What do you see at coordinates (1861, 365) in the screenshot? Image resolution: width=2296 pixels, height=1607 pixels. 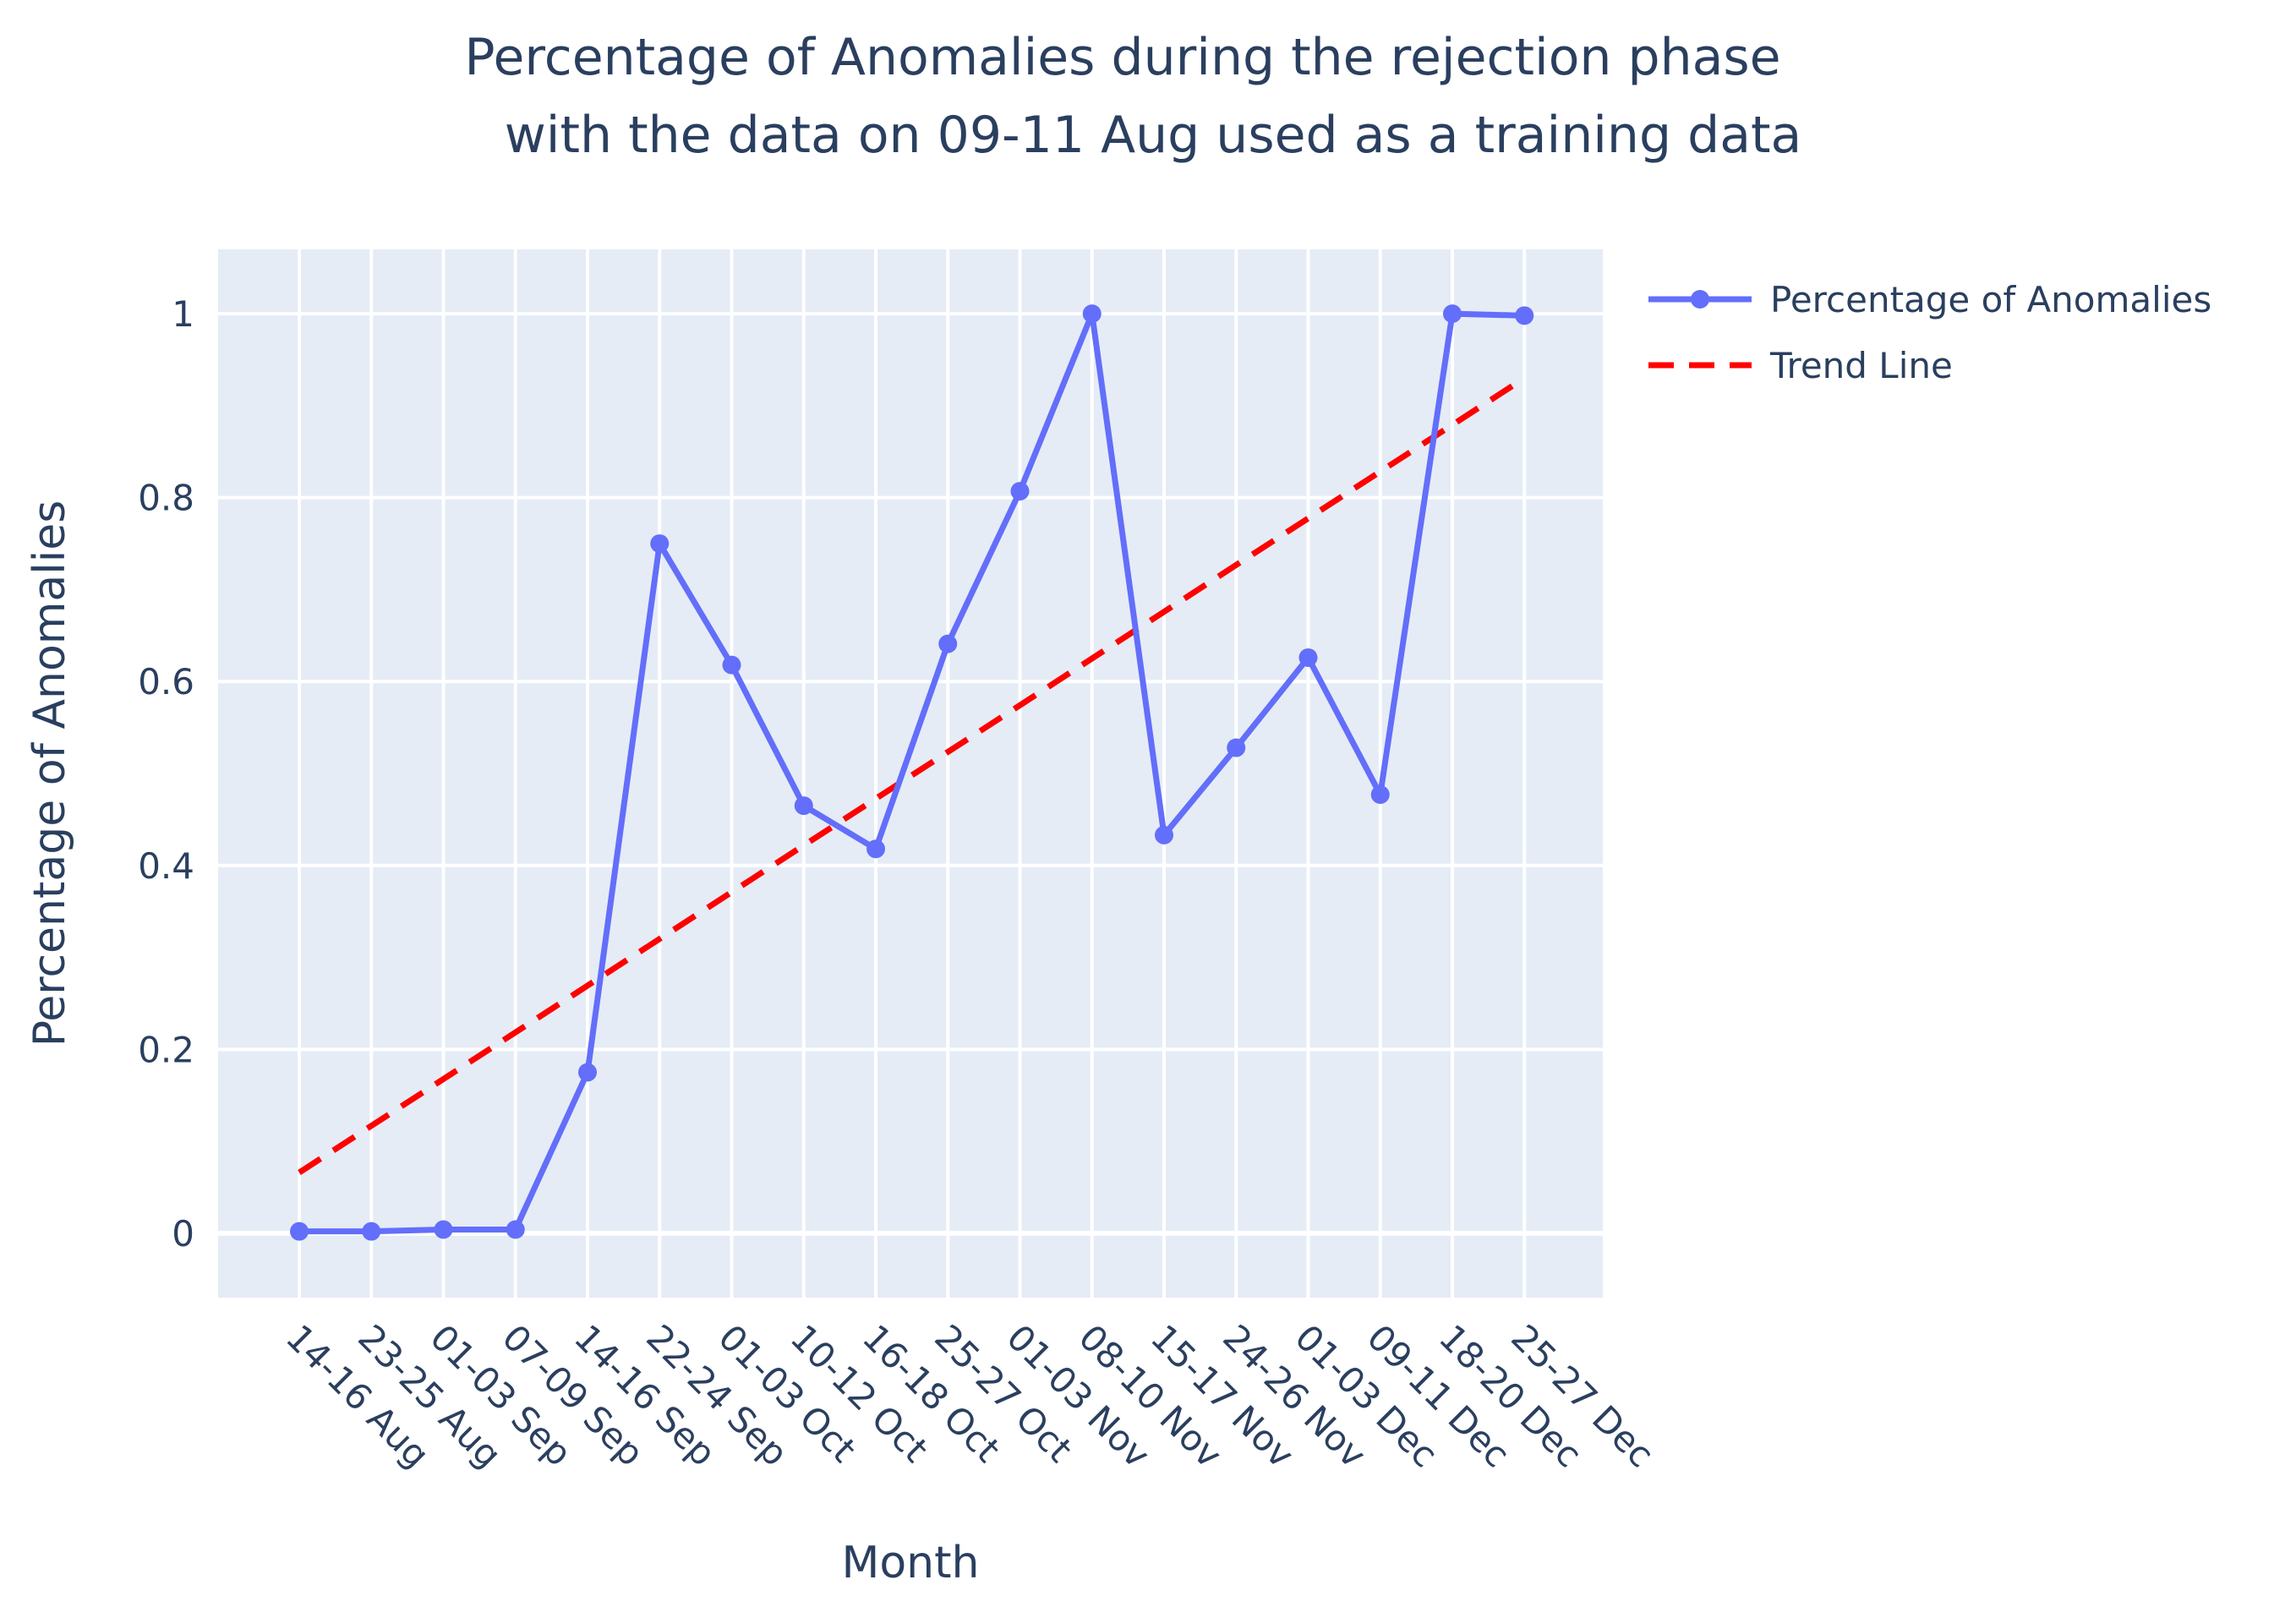 I see `legend-trend-label: Trend Line` at bounding box center [1861, 365].